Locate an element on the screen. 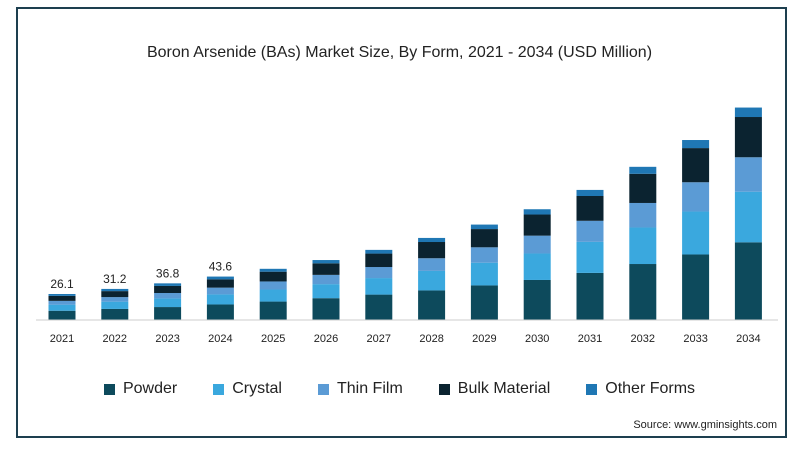 This screenshot has width=799, height=453. bar-other-forms-2031 is located at coordinates (590, 192).